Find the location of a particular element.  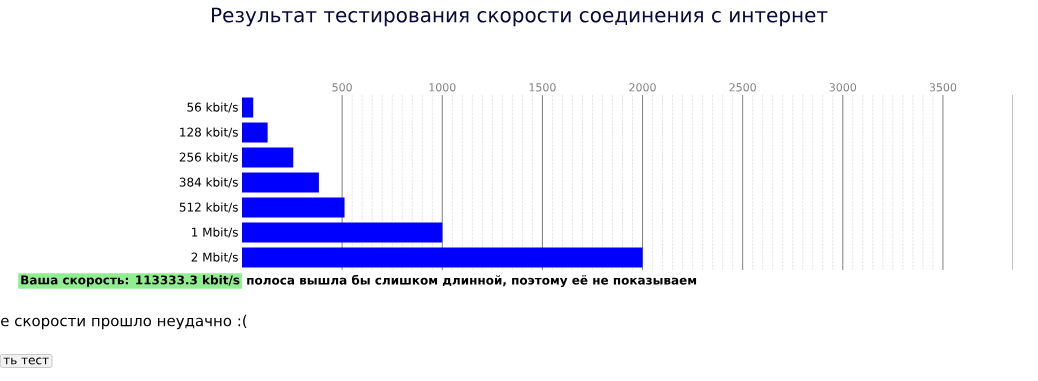

x-tick-label: 2500 is located at coordinates (742, 87).